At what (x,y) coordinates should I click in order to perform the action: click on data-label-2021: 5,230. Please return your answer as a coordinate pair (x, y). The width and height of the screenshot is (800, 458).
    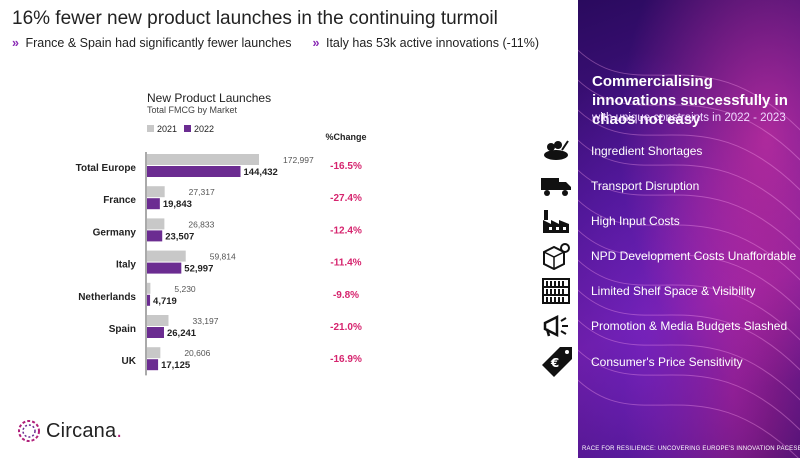
    Looking at the image, I should click on (185, 289).